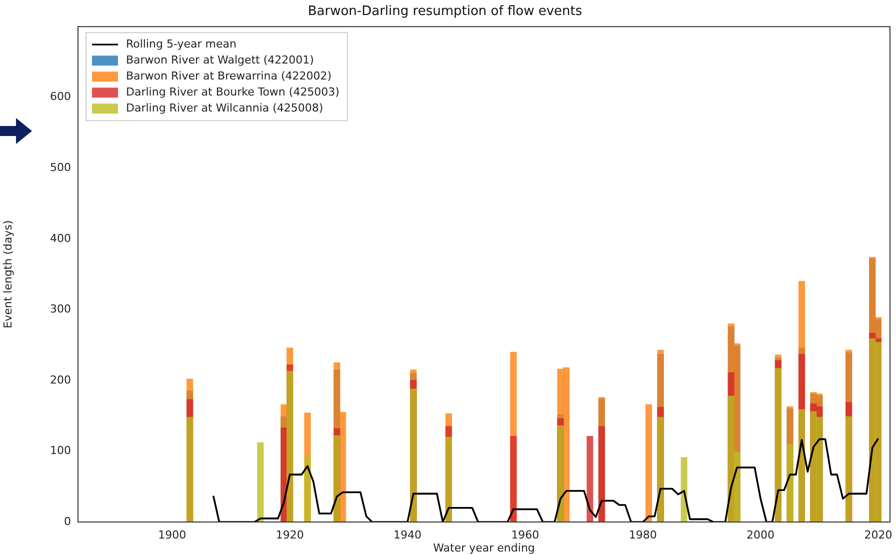 The image size is (896, 555). Describe the element at coordinates (60, 309) in the screenshot. I see `y-tick-label: 300` at that location.